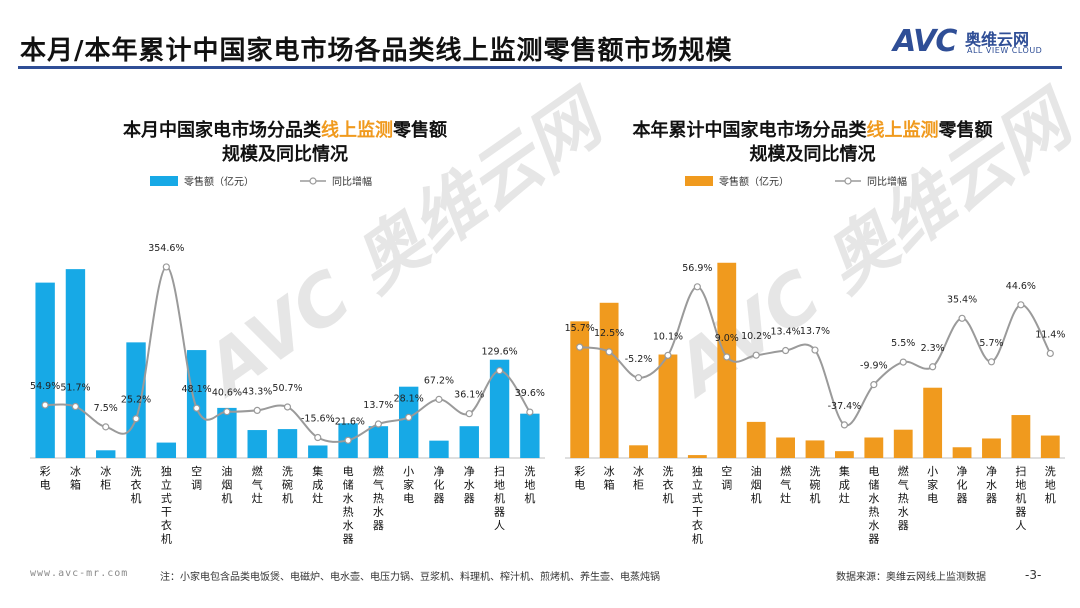 The width and height of the screenshot is (1080, 608). Describe the element at coordinates (219, 181) in the screenshot. I see `legend-bar-label: 零售额（亿元）` at that location.